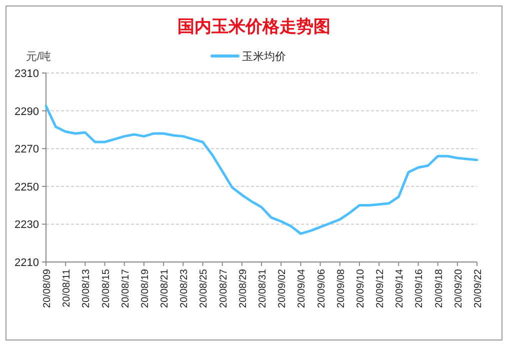  I want to click on x-tick-label: 20/09/20, so click(458, 288).